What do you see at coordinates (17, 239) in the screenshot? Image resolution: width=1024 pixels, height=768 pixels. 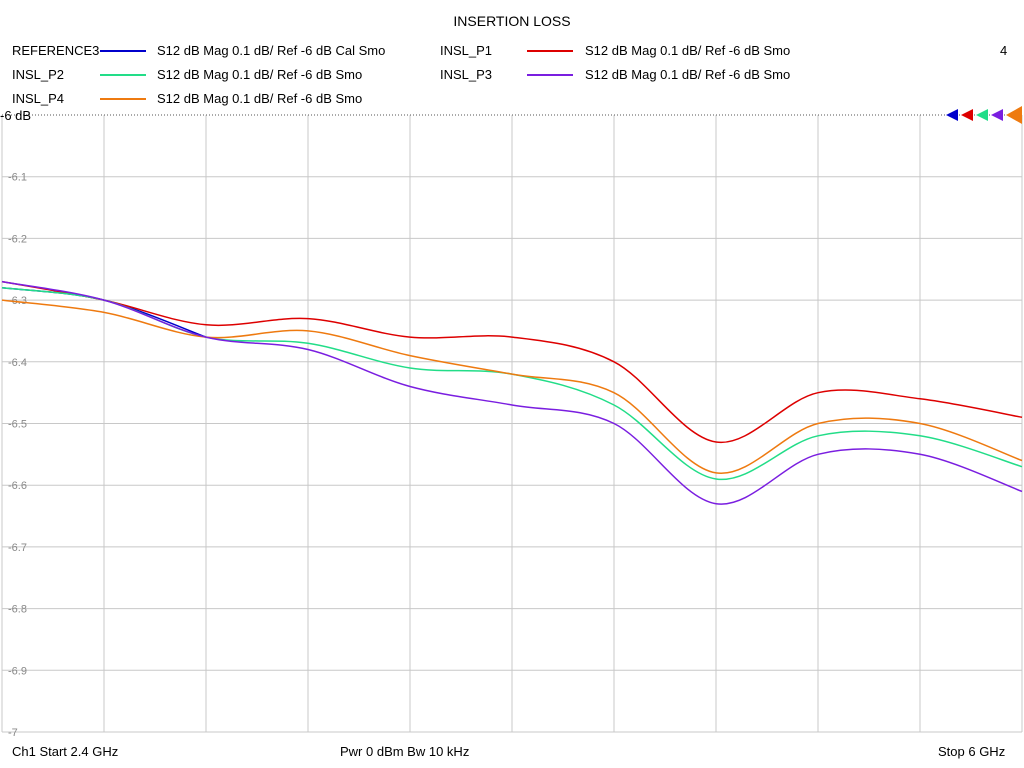 I see `y-tick-label: -6.2` at bounding box center [17, 239].